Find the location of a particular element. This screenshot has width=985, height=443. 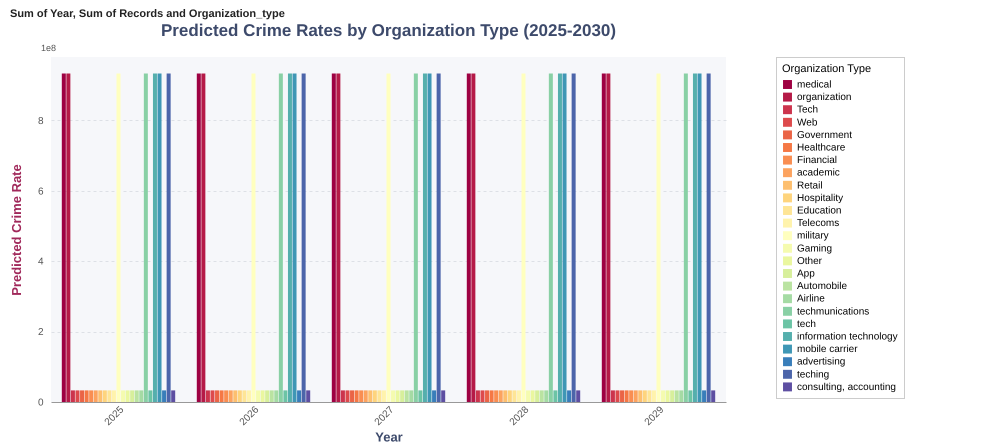

chart-subtitle: Predicted Crime Rates by Organization Type (2025-2030) is located at coordinates (388, 30).